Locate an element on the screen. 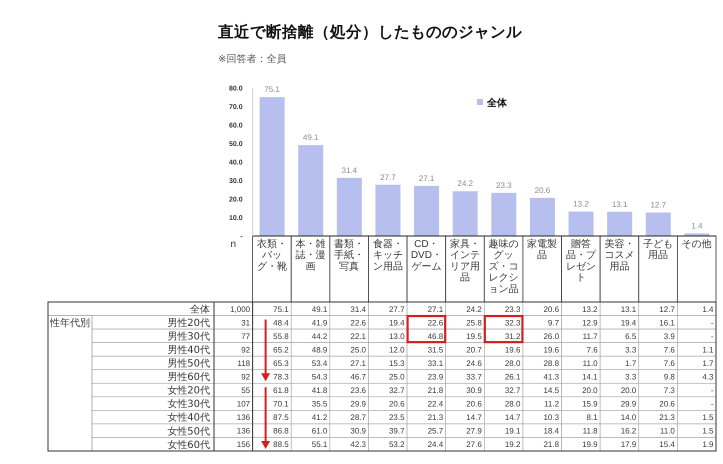  y-tick-label: 男性20代 is located at coordinates (188, 322).